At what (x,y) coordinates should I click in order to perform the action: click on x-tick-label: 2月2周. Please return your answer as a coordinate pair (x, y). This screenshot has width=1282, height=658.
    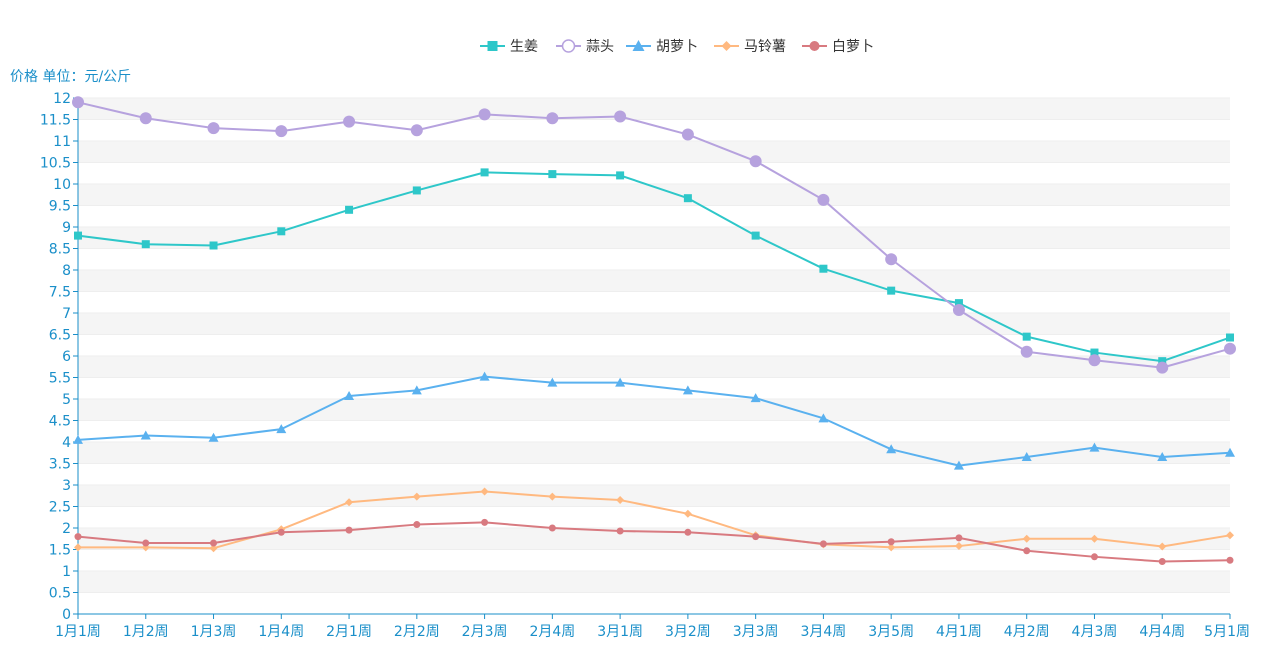
    Looking at the image, I should click on (417, 632).